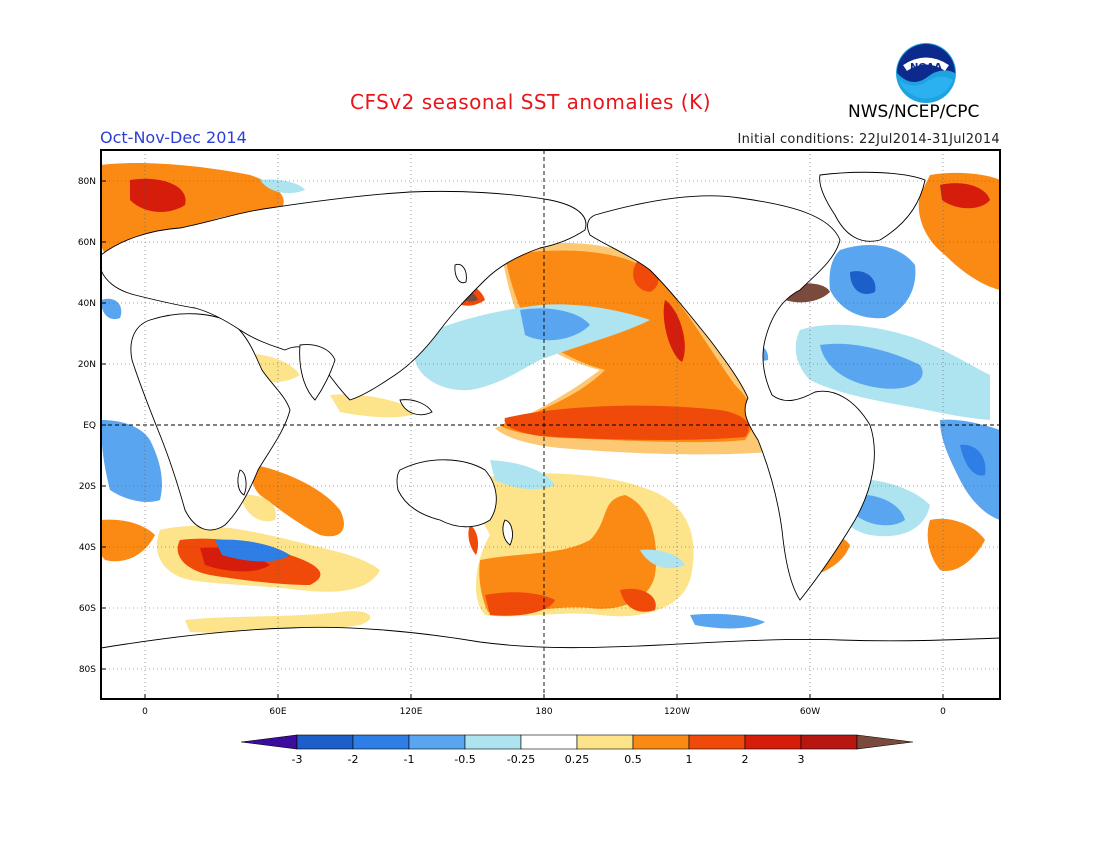 Image resolution: width=1100 pixels, height=850 pixels. Describe the element at coordinates (926, 67) in the screenshot. I see `noaa-logo-text: NOAA` at that location.